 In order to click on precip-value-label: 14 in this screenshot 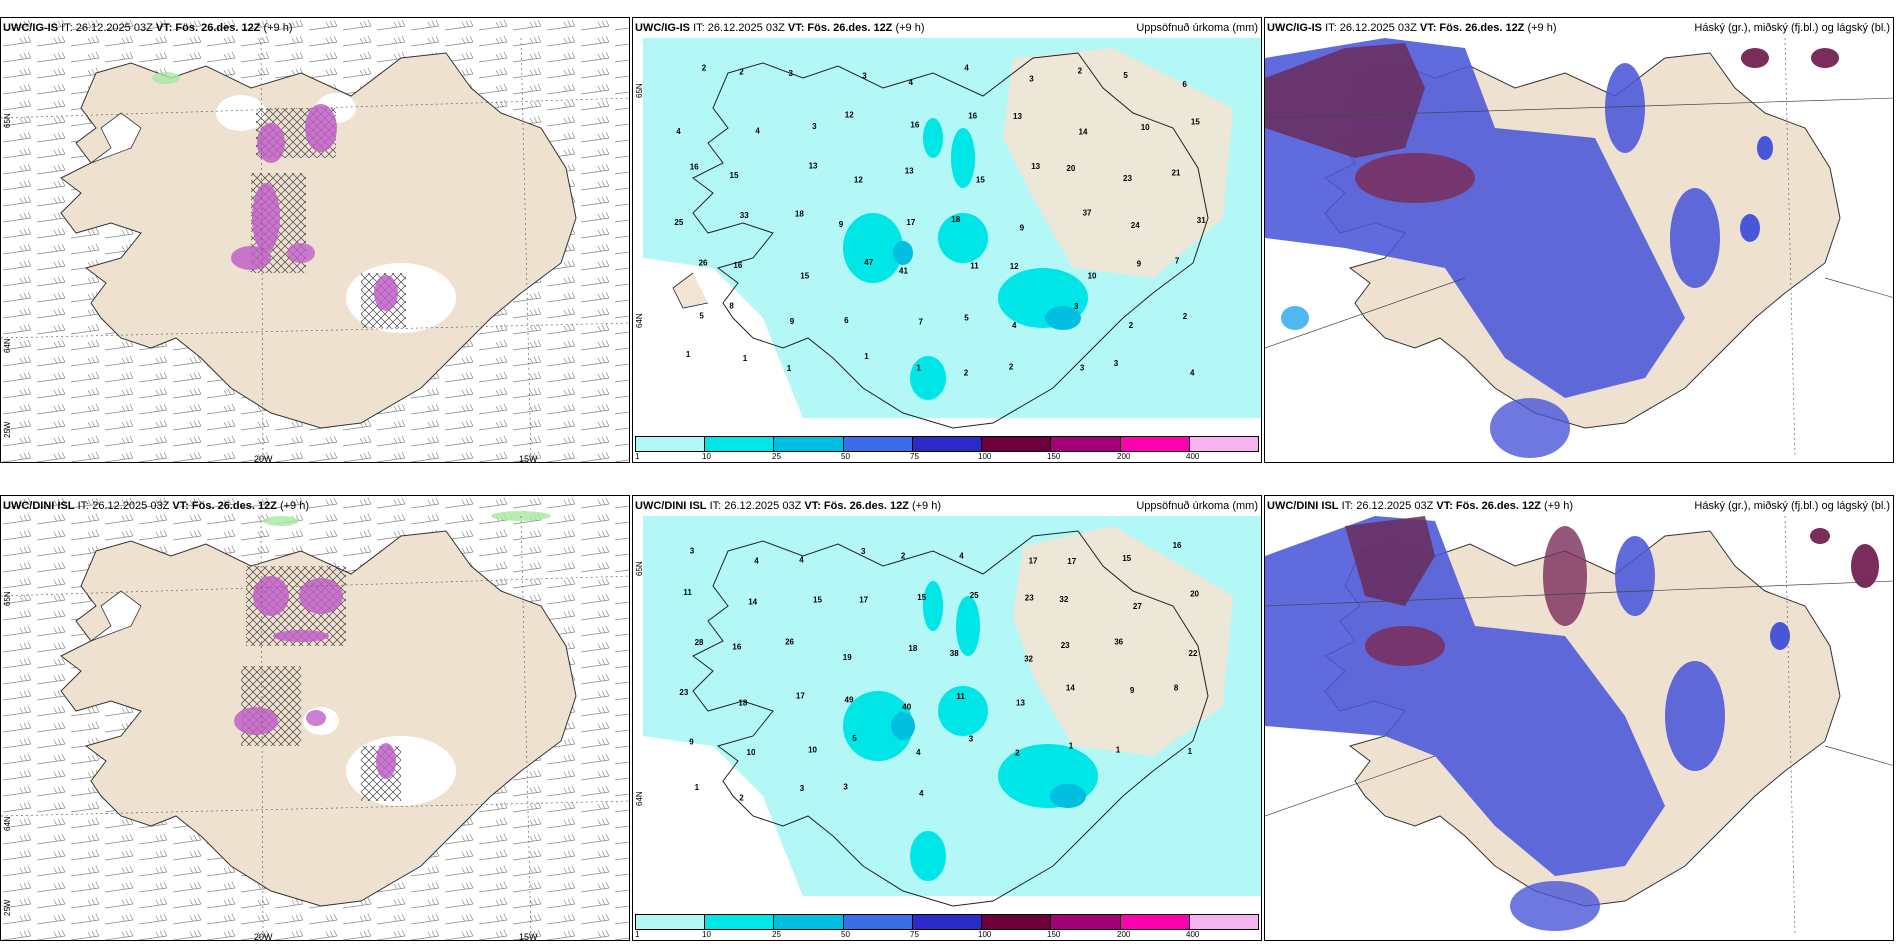, I will do `click(752, 602)`.